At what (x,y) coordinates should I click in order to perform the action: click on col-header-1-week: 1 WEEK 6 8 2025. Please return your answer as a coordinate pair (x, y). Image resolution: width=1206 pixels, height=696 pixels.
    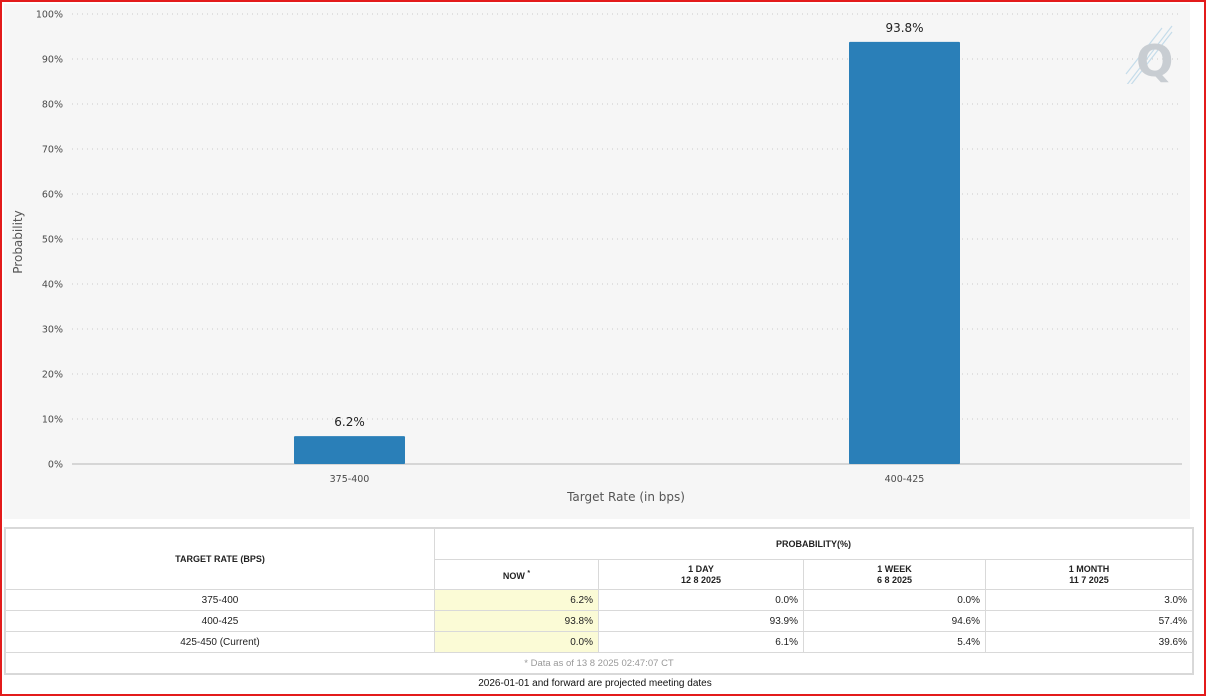
    Looking at the image, I should click on (894, 574).